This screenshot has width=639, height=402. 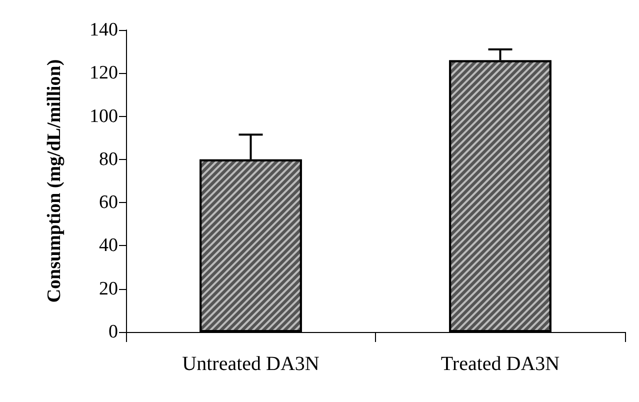 I want to click on y-tick-label: 0, so click(x=113, y=332).